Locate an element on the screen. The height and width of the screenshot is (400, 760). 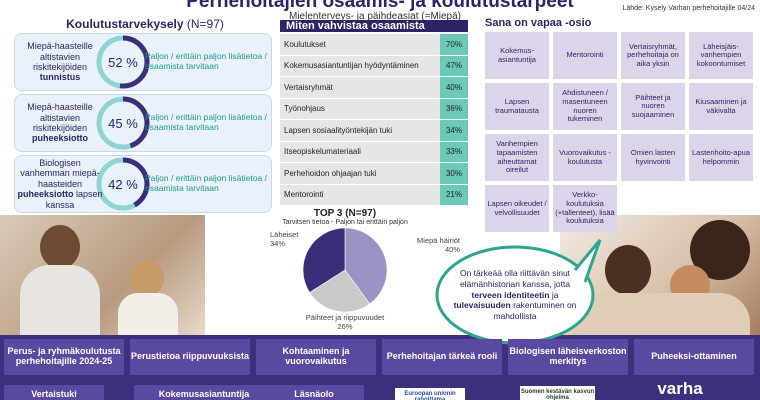
table-value: 40% is located at coordinates (454, 87).